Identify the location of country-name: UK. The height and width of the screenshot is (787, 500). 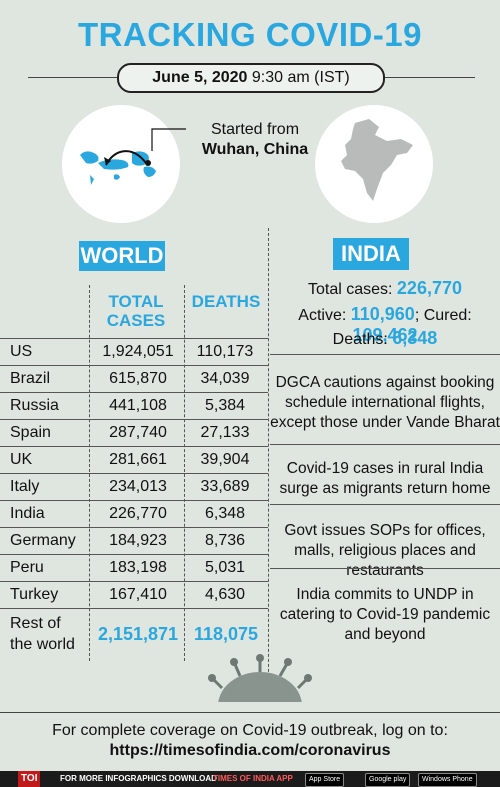
(21, 459).